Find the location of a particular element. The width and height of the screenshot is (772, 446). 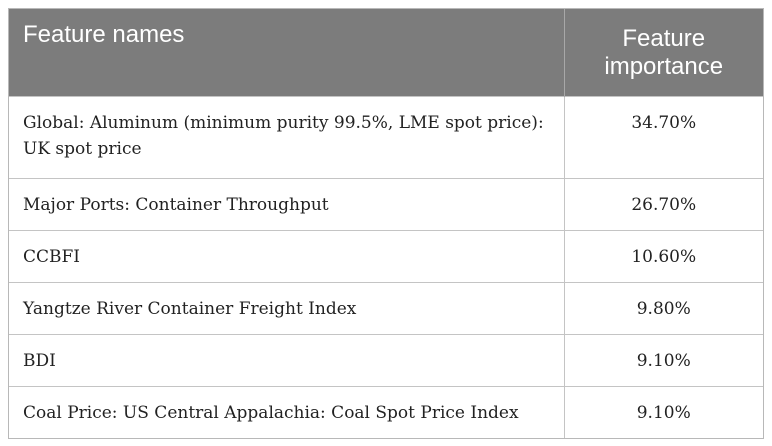

feature-name-cell: BDI is located at coordinates (286, 359).